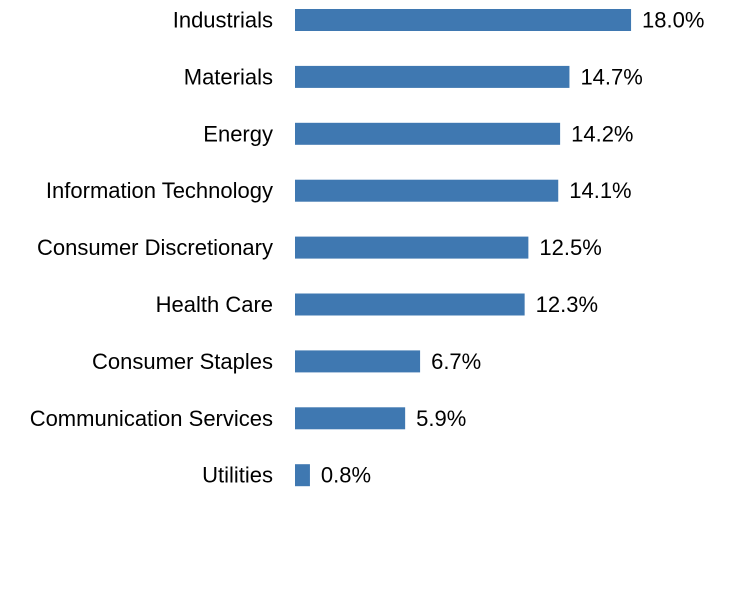  I want to click on bar-row: Health Care 12.3%, so click(377, 304).